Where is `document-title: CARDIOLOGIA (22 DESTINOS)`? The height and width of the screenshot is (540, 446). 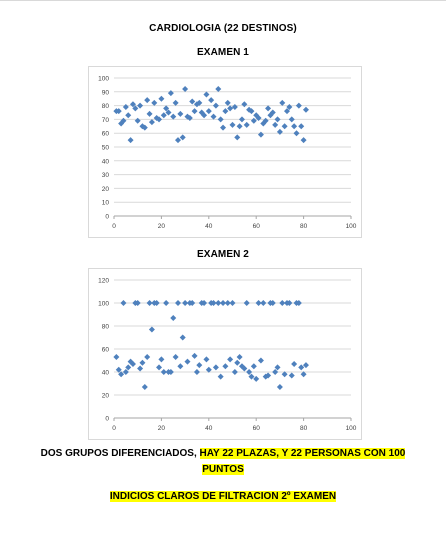
document-title: CARDIOLOGIA (22 DESTINOS) is located at coordinates (223, 28).